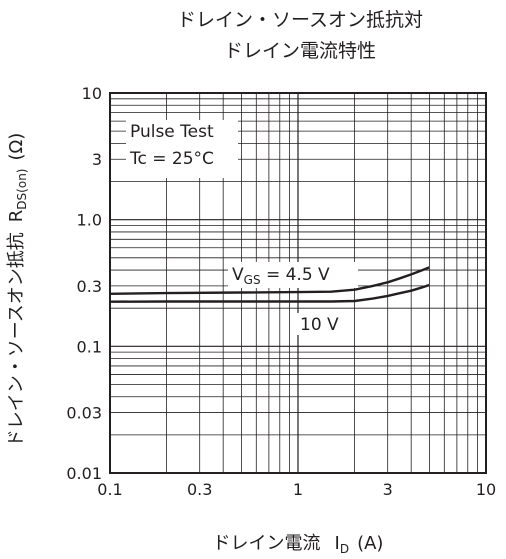  Describe the element at coordinates (171, 159) in the screenshot. I see `condition-temperature: Tc = 25°C` at that location.